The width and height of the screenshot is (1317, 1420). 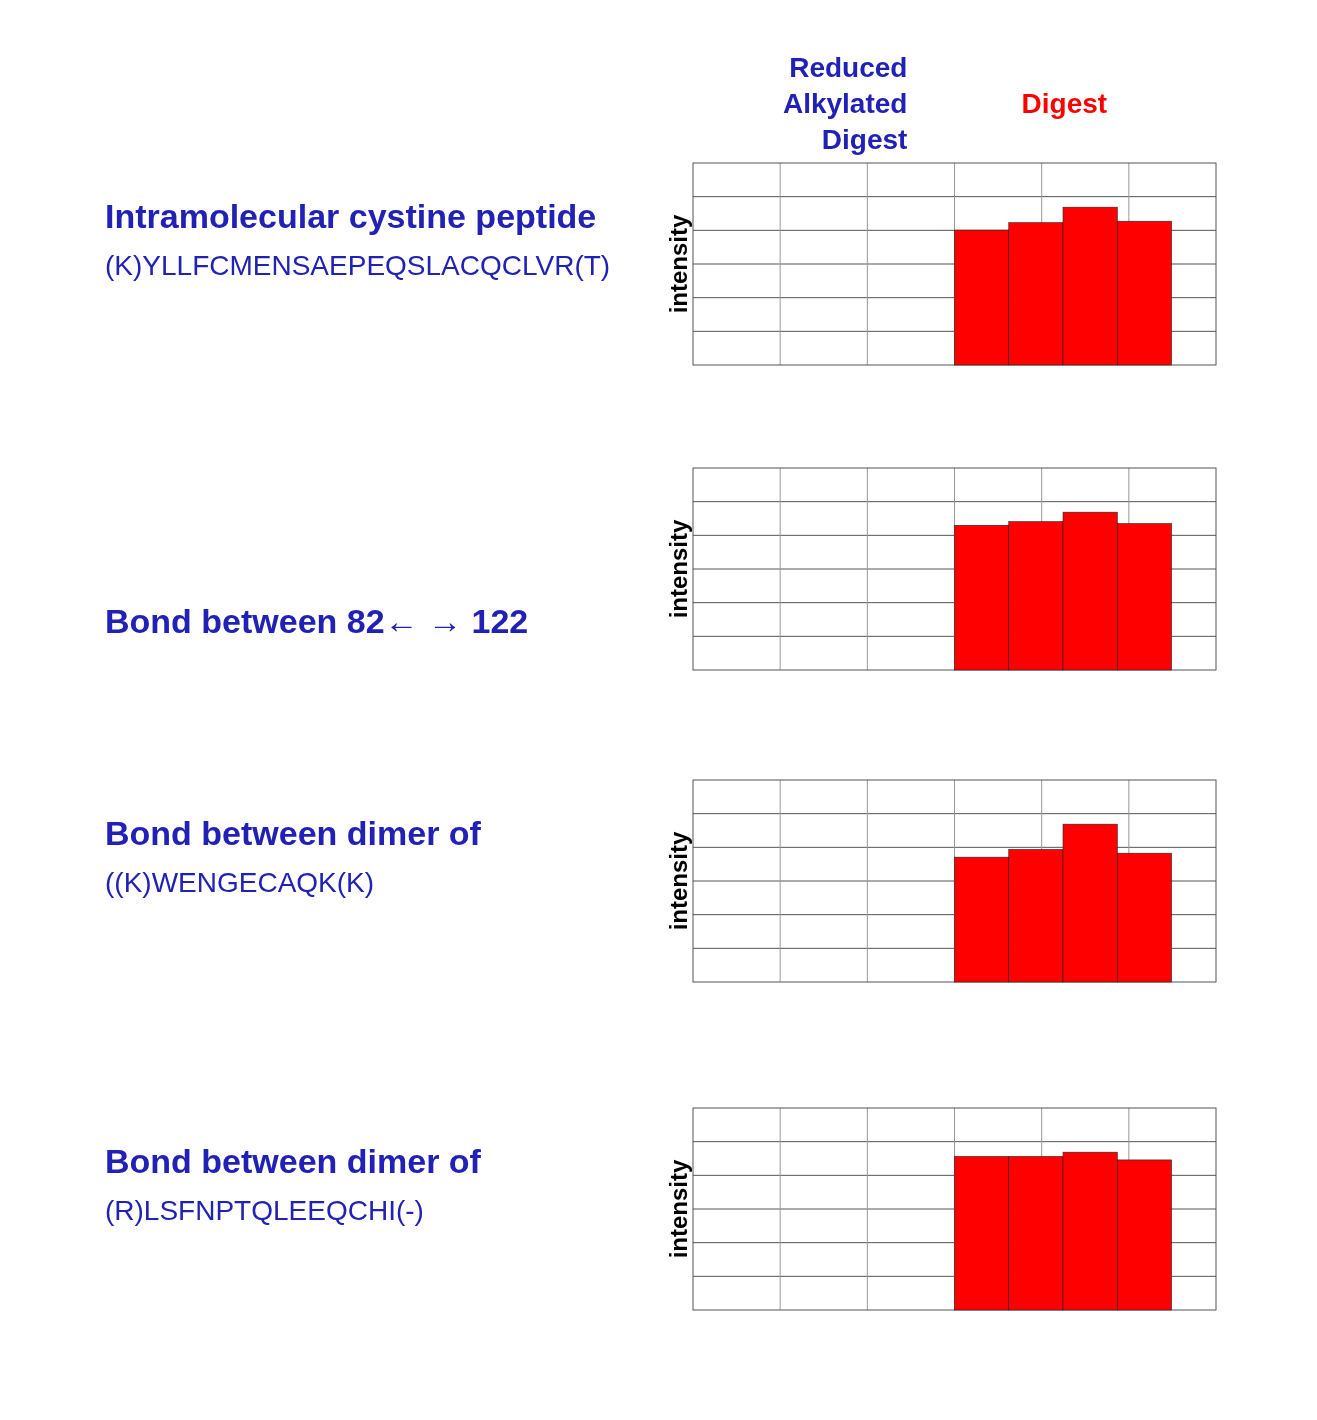 I want to click on text: Bond between 82← → 122, so click(x=317, y=621).